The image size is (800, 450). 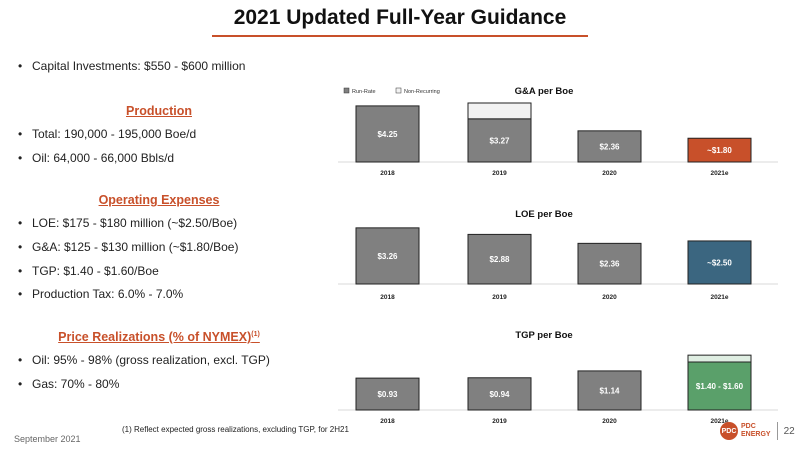 What do you see at coordinates (756, 434) in the screenshot?
I see `logo-line2: ENERGY` at bounding box center [756, 434].